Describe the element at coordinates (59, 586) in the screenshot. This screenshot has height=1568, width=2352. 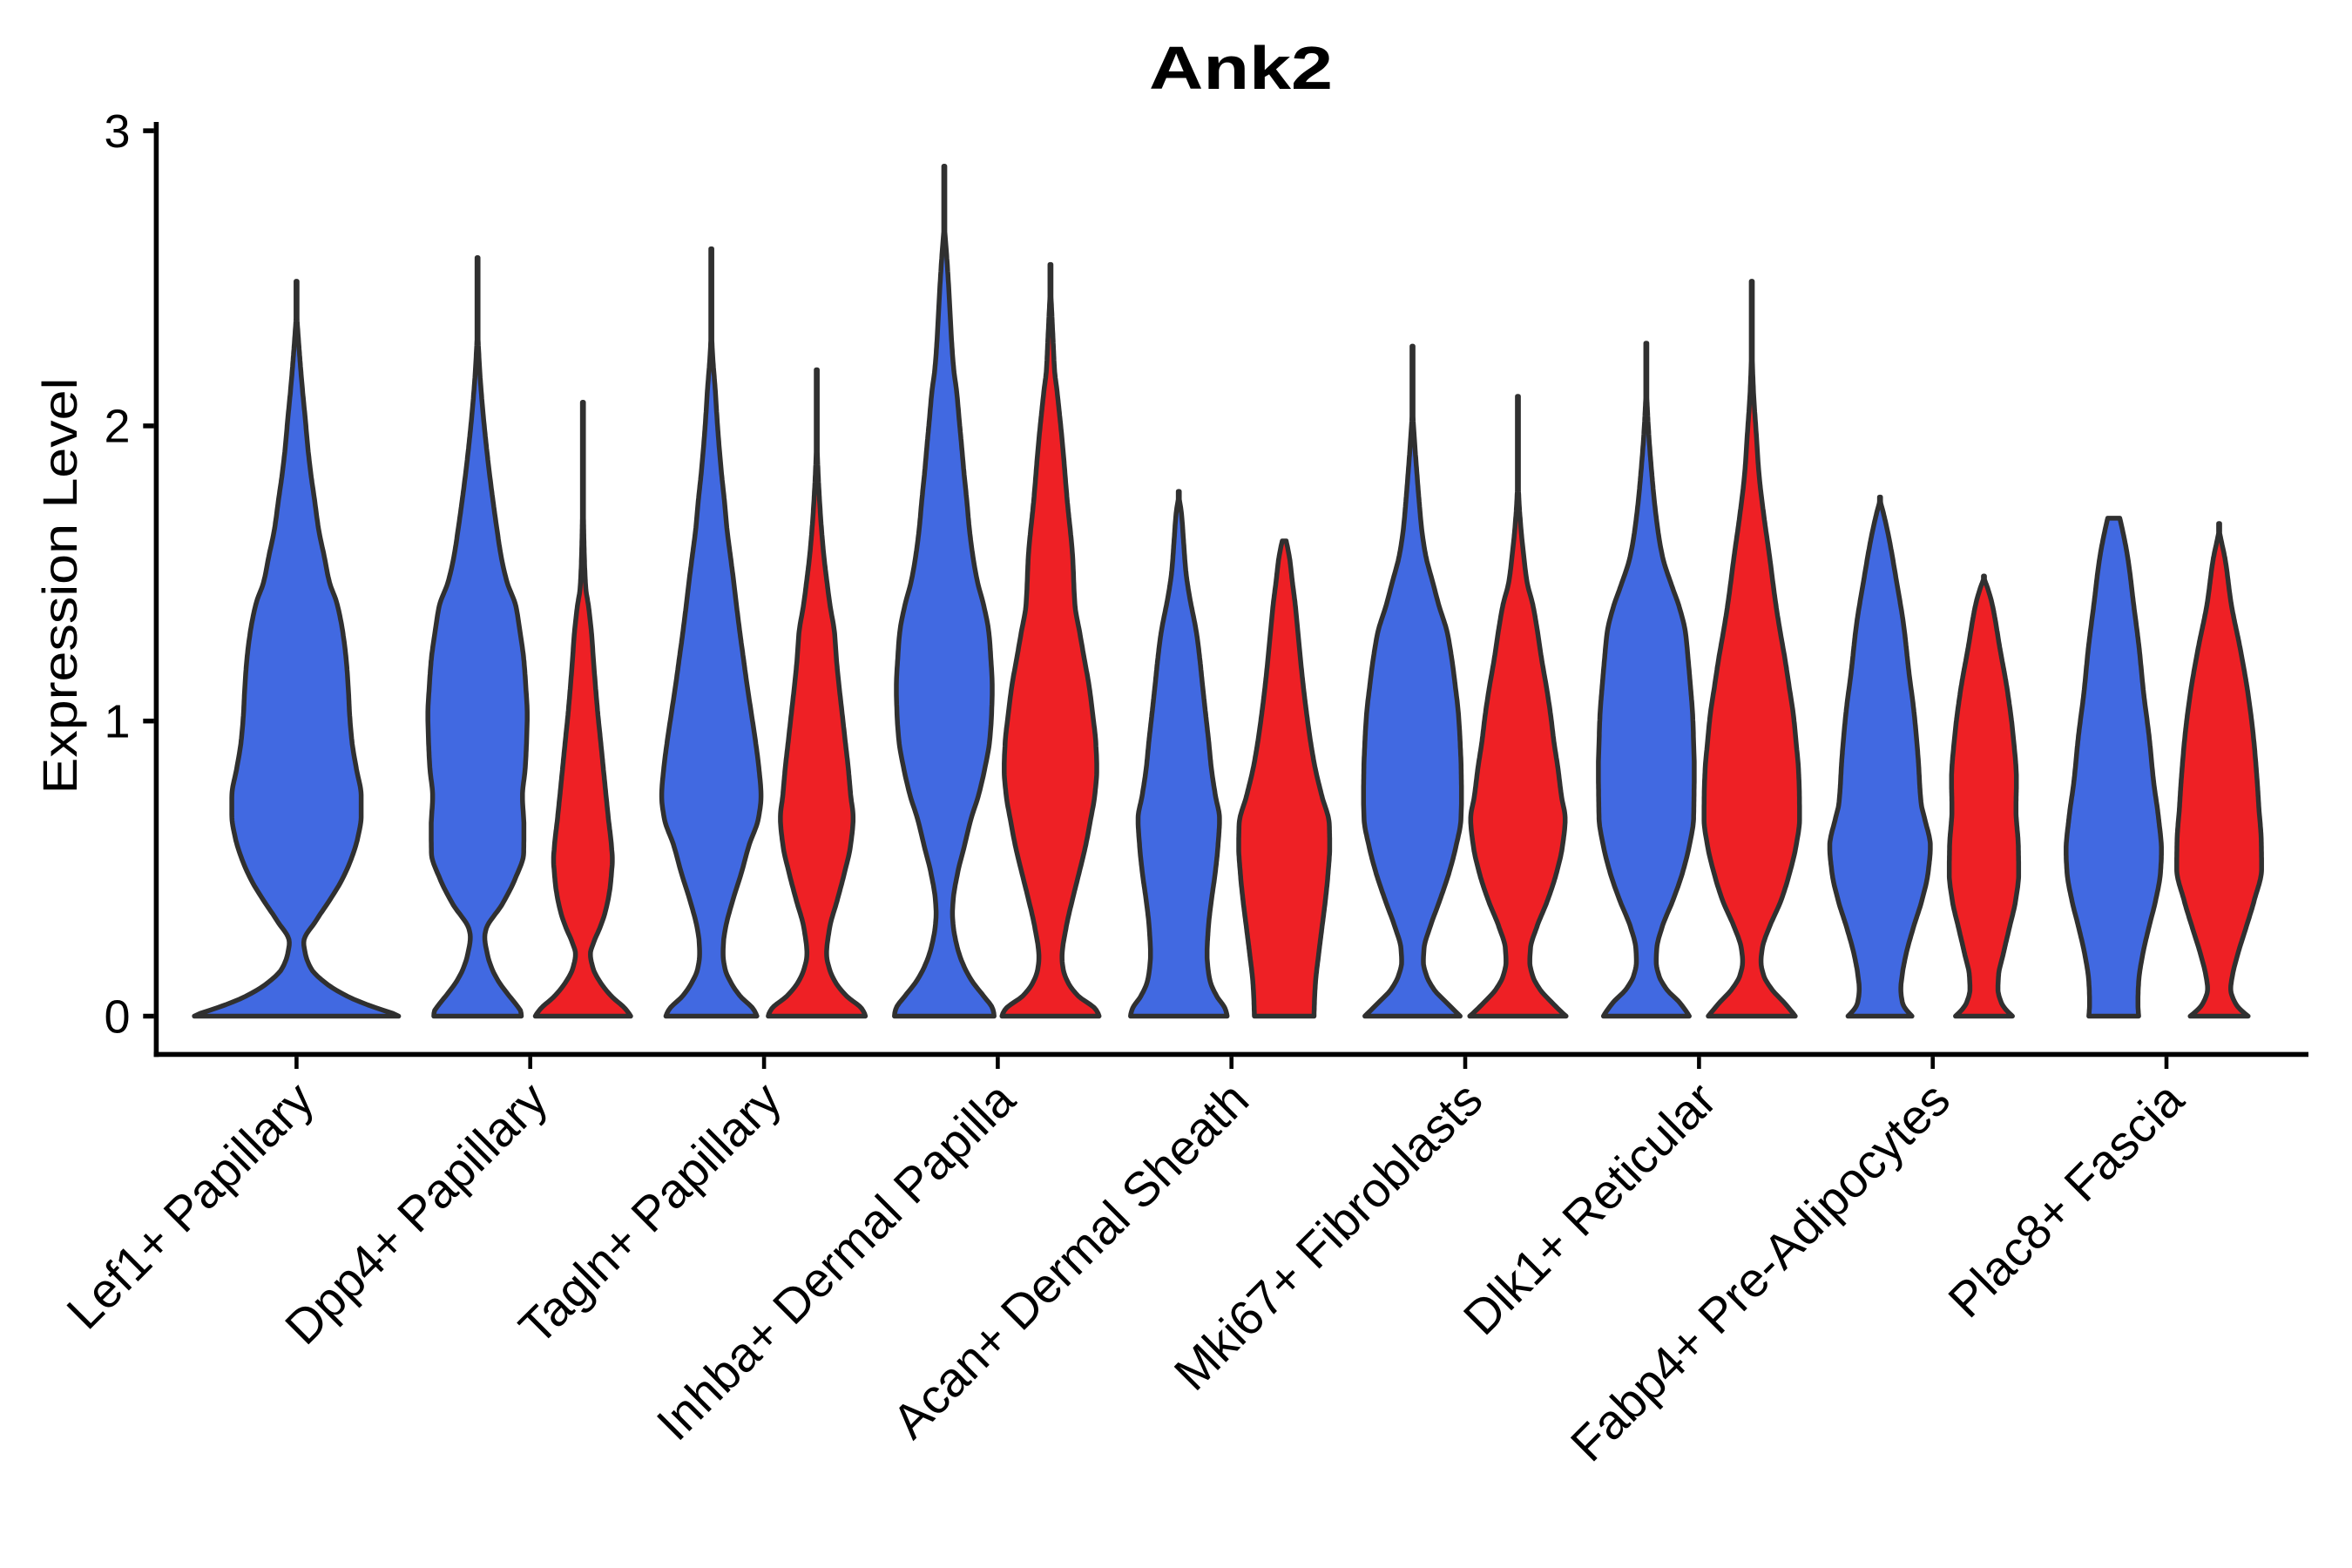
I see `svg-text: Expression Level` at that location.